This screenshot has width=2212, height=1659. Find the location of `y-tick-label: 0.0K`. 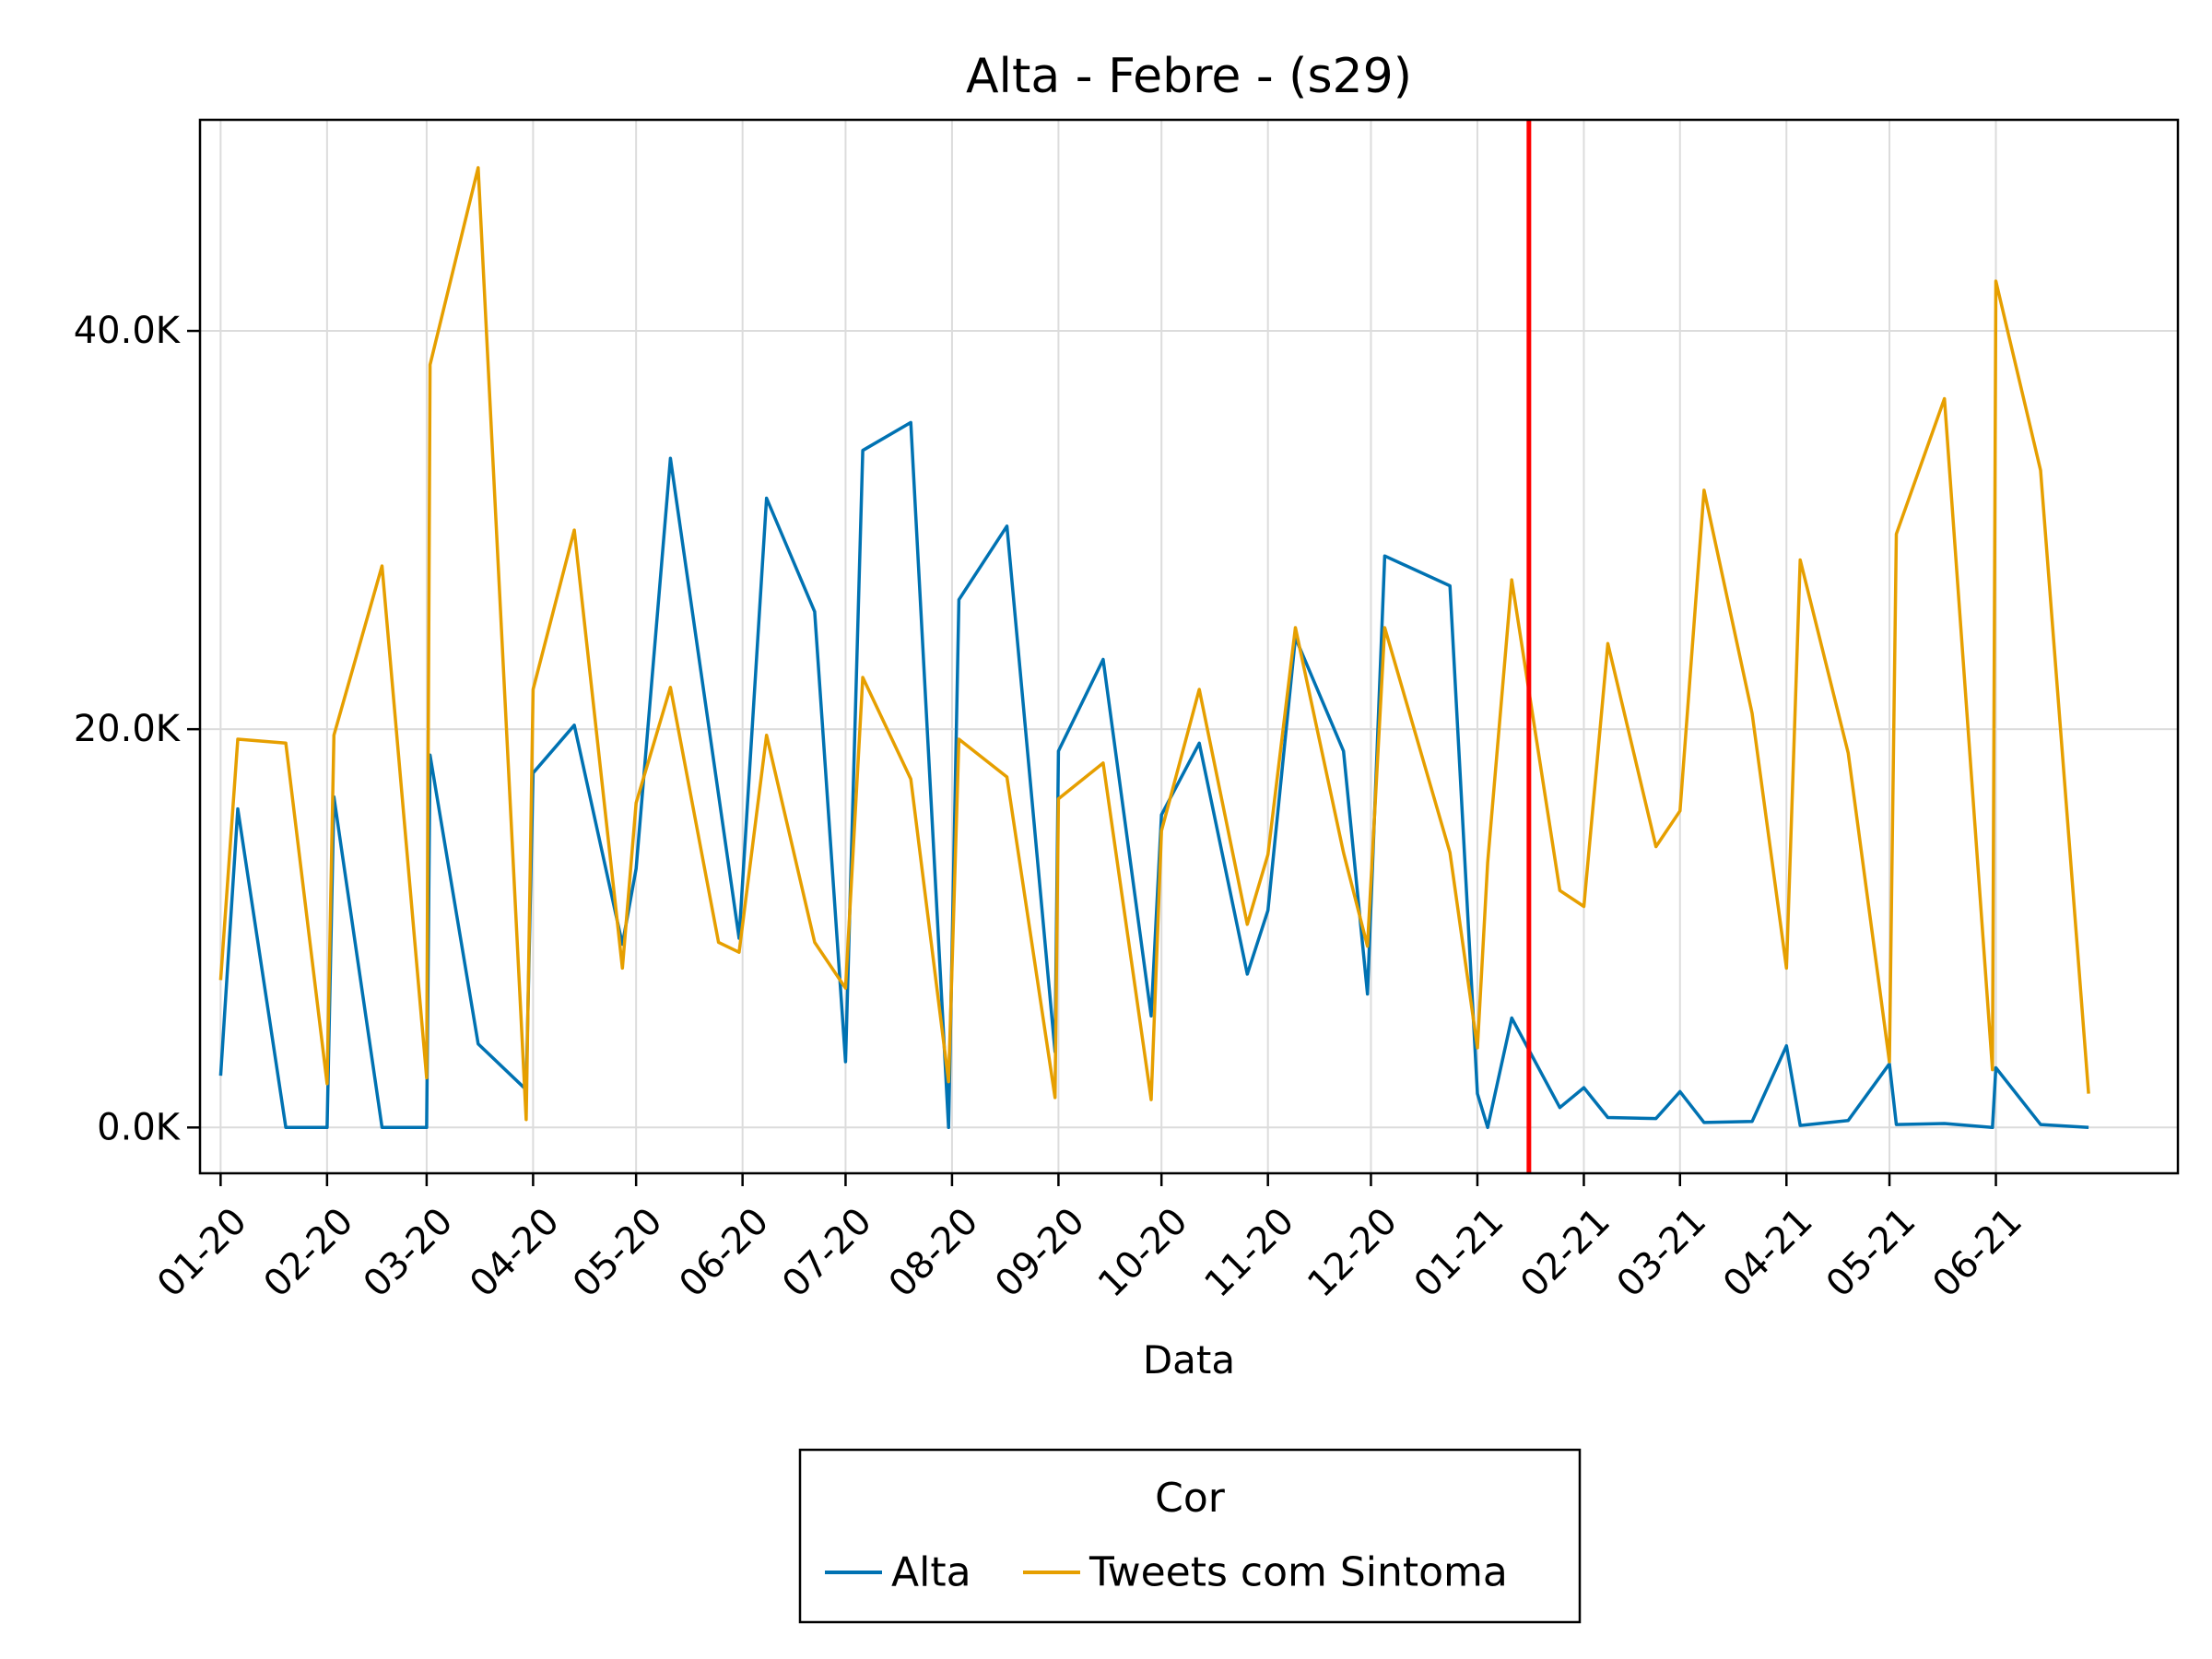

y-tick-label: 0.0K is located at coordinates (139, 1127).